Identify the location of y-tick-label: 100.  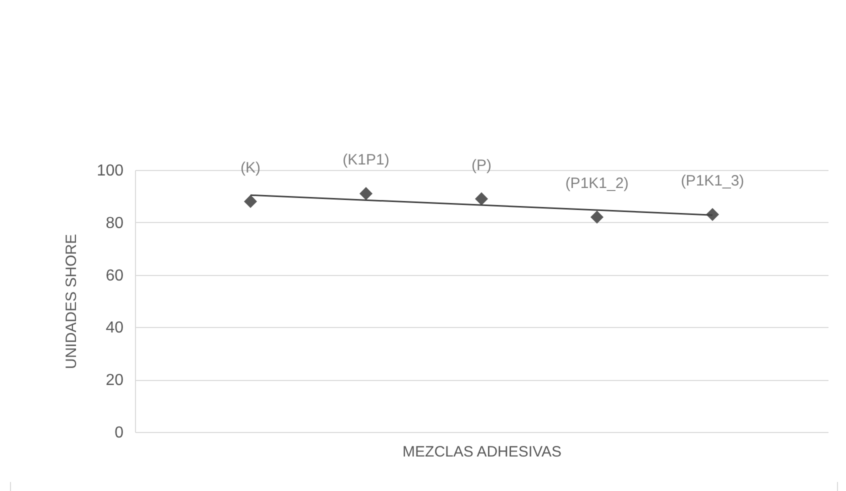
(110, 171).